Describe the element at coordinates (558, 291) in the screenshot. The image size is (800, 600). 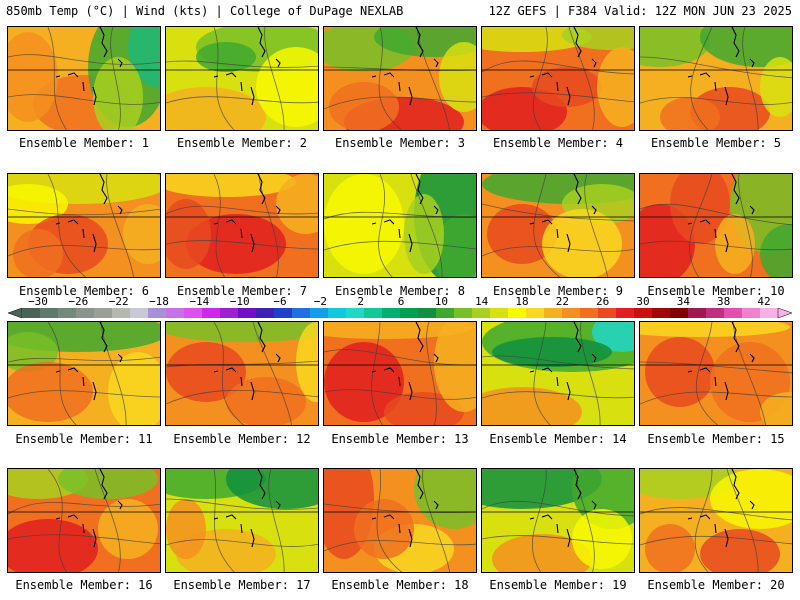
I see `ensemble-member-label: Ensemble Member: 9` at that location.